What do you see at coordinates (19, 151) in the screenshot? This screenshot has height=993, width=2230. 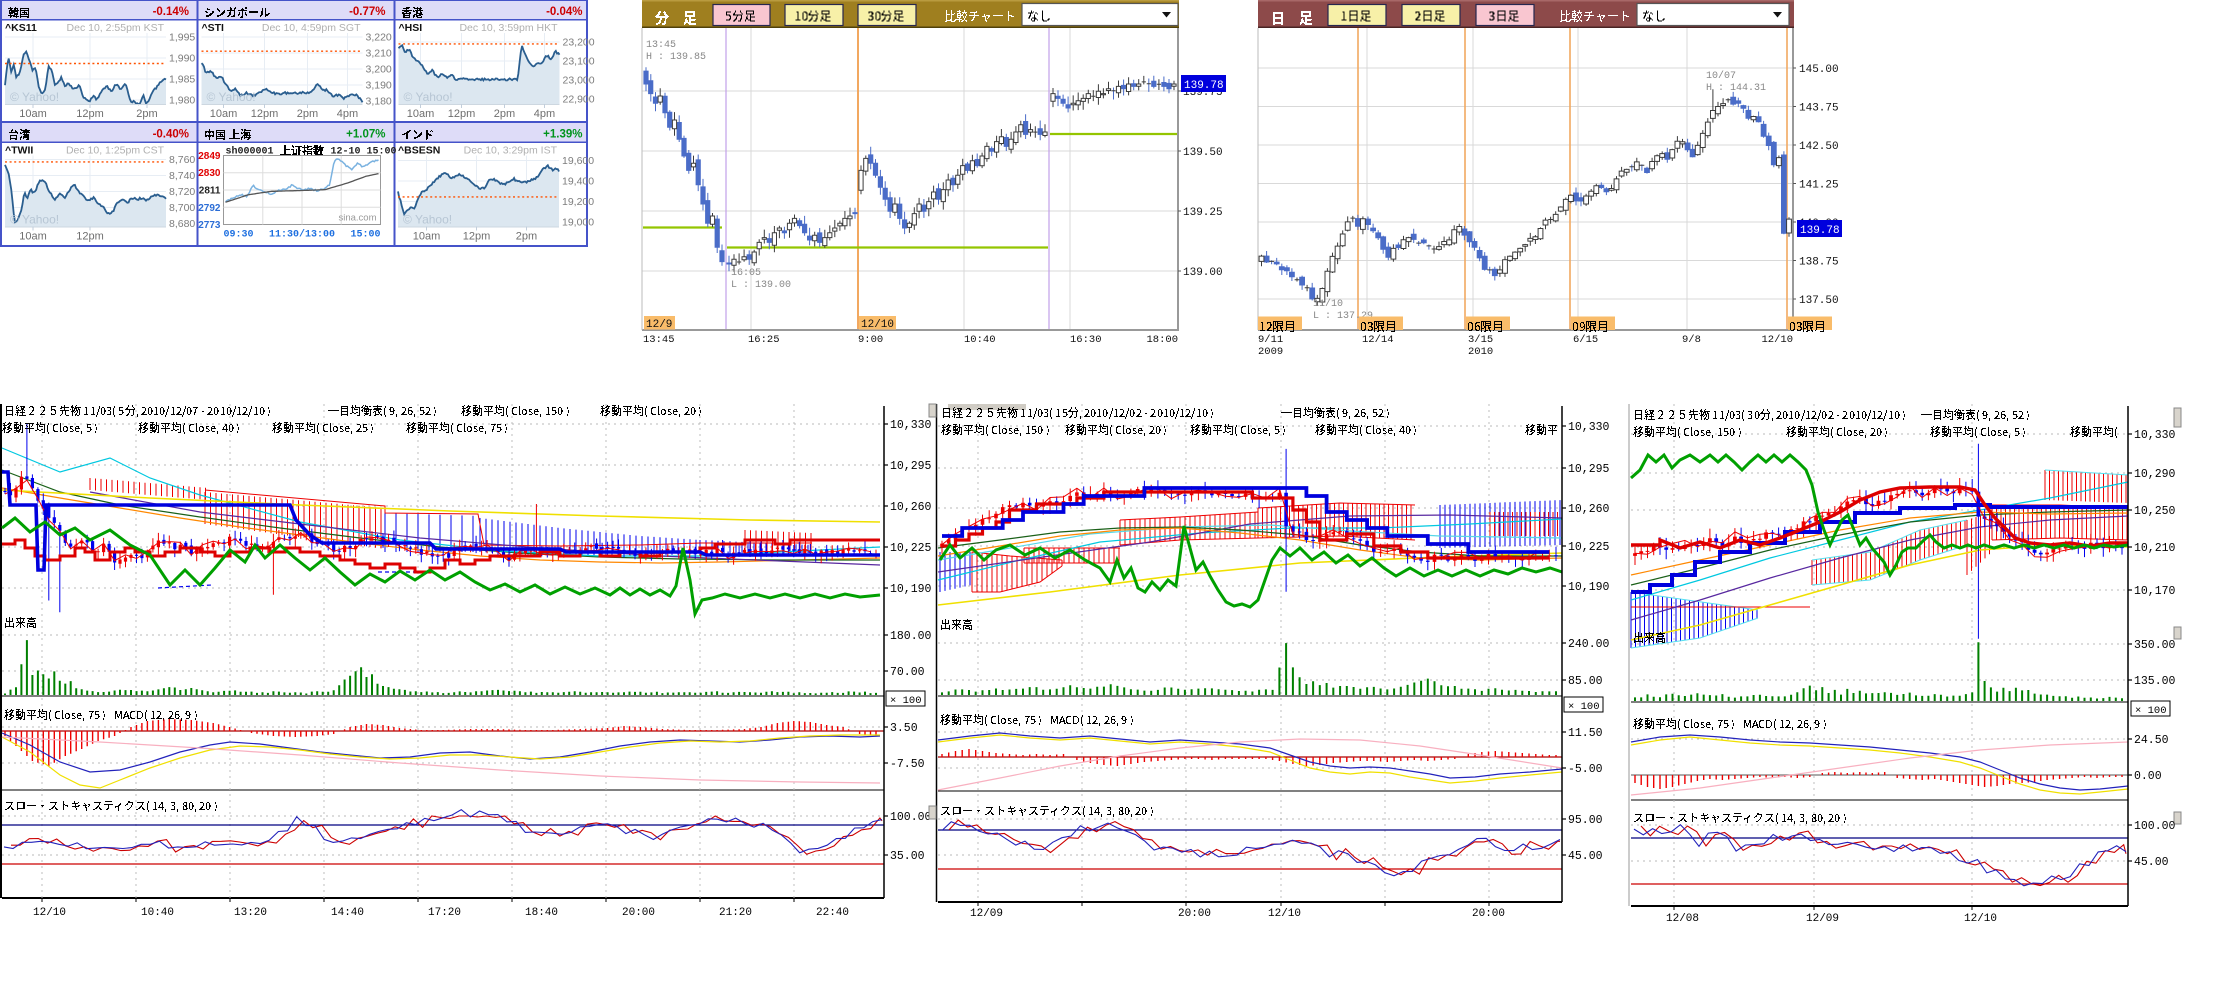 I see `svg-text: ^TWII` at bounding box center [19, 151].